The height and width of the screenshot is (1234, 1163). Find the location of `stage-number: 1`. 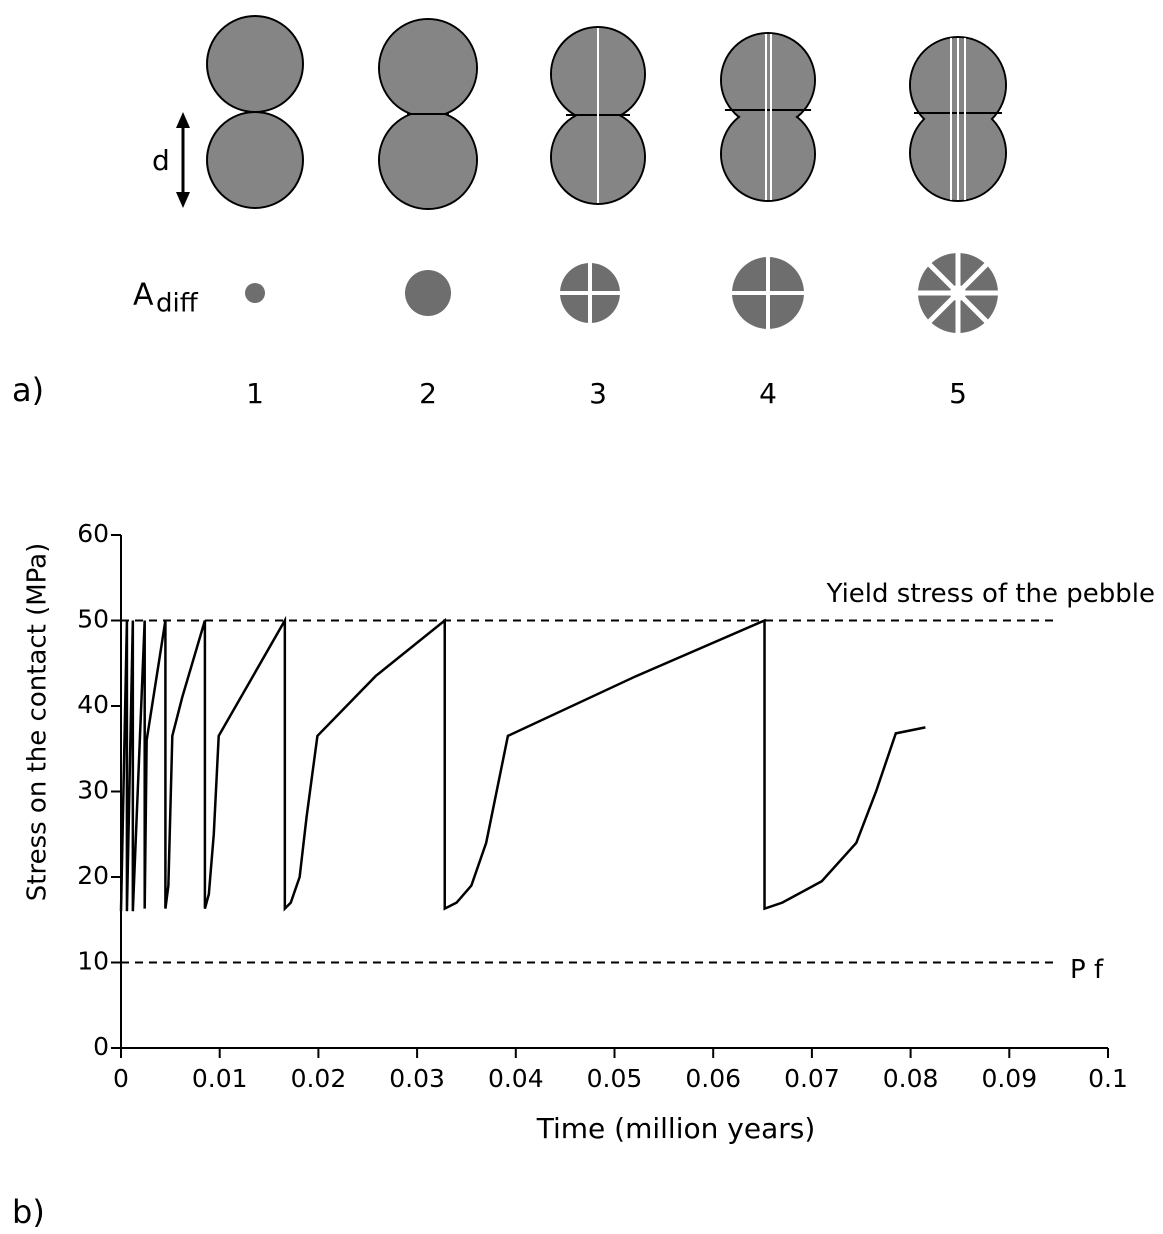

stage-number: 1 is located at coordinates (255, 393).